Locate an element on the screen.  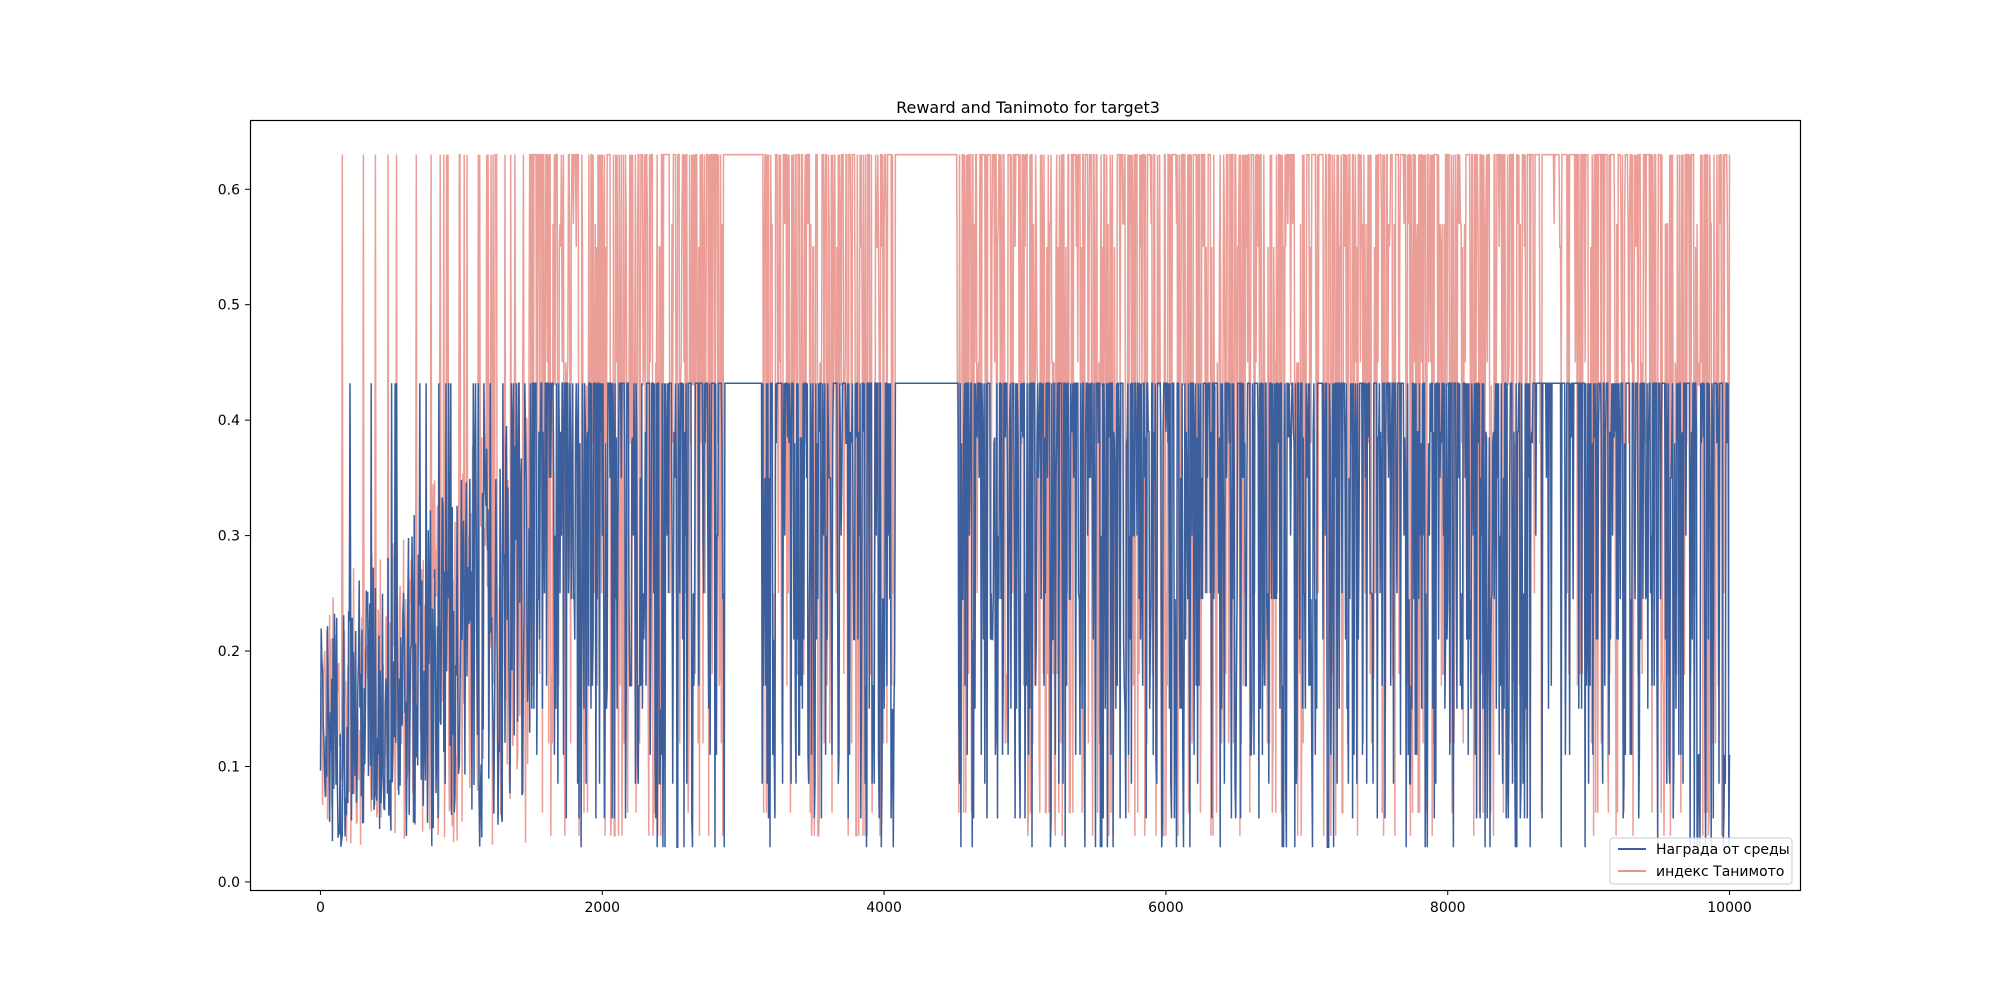
x-tick-label: 0 is located at coordinates (320, 908).